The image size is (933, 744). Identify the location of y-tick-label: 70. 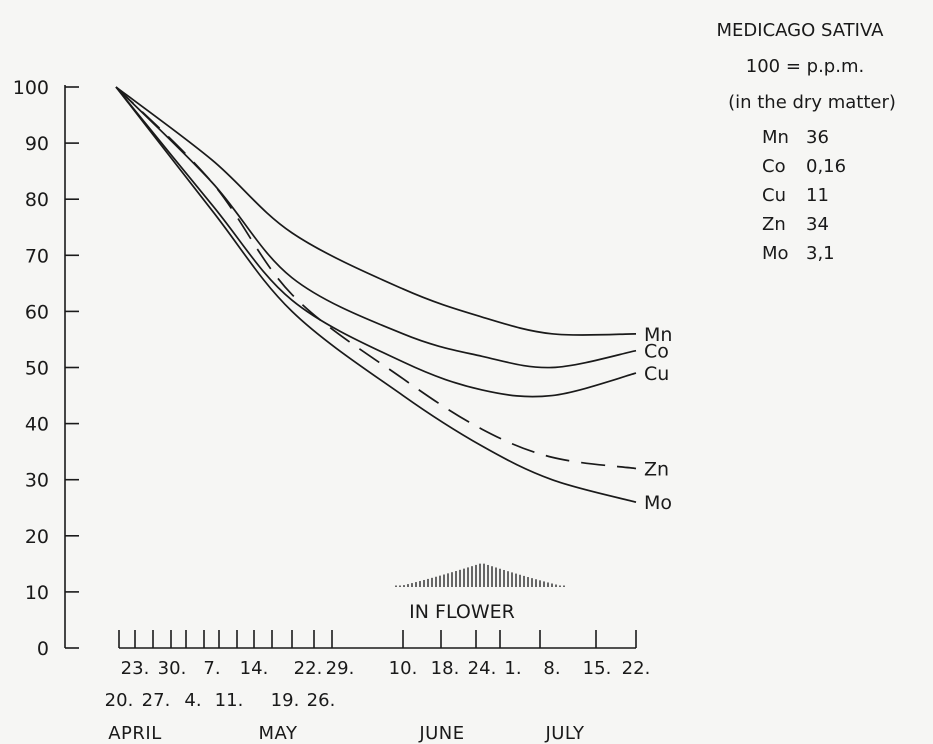
(37, 256).